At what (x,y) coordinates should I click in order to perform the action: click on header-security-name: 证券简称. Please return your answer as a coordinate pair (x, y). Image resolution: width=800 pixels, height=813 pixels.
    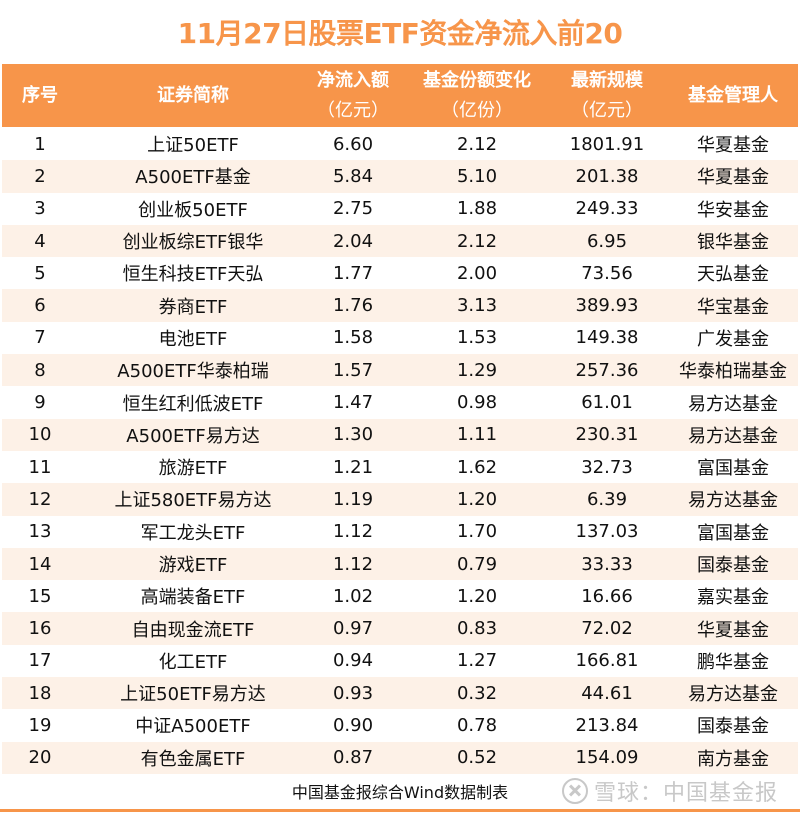
    Looking at the image, I should click on (193, 95).